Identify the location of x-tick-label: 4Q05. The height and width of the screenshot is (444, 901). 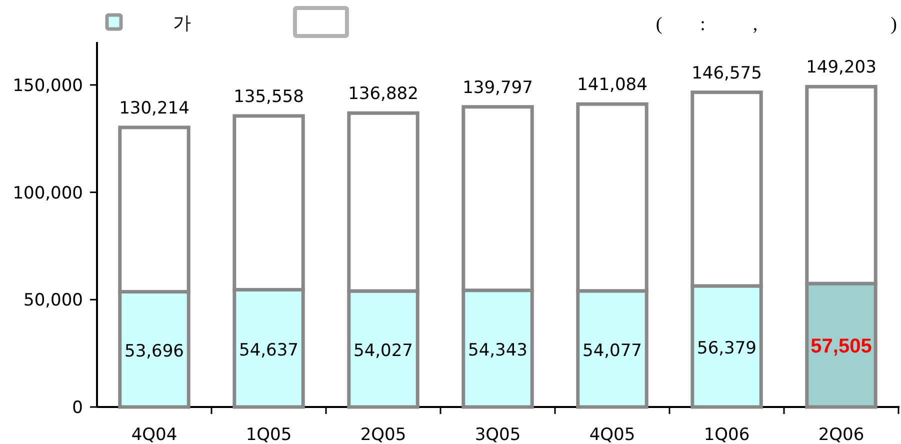
(612, 434).